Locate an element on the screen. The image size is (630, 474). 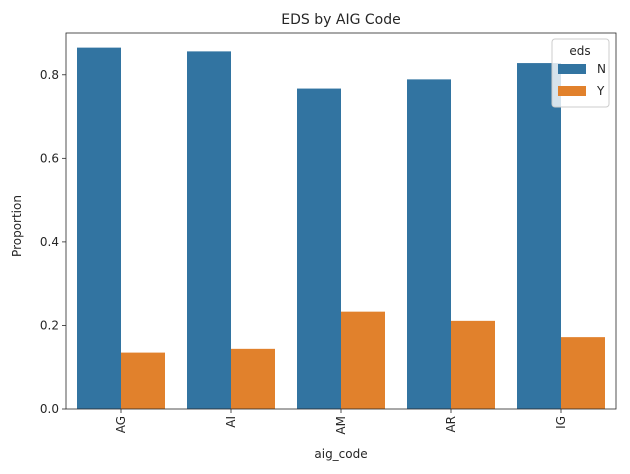
chart-title: EDS by AIG Code is located at coordinates (340, 20).